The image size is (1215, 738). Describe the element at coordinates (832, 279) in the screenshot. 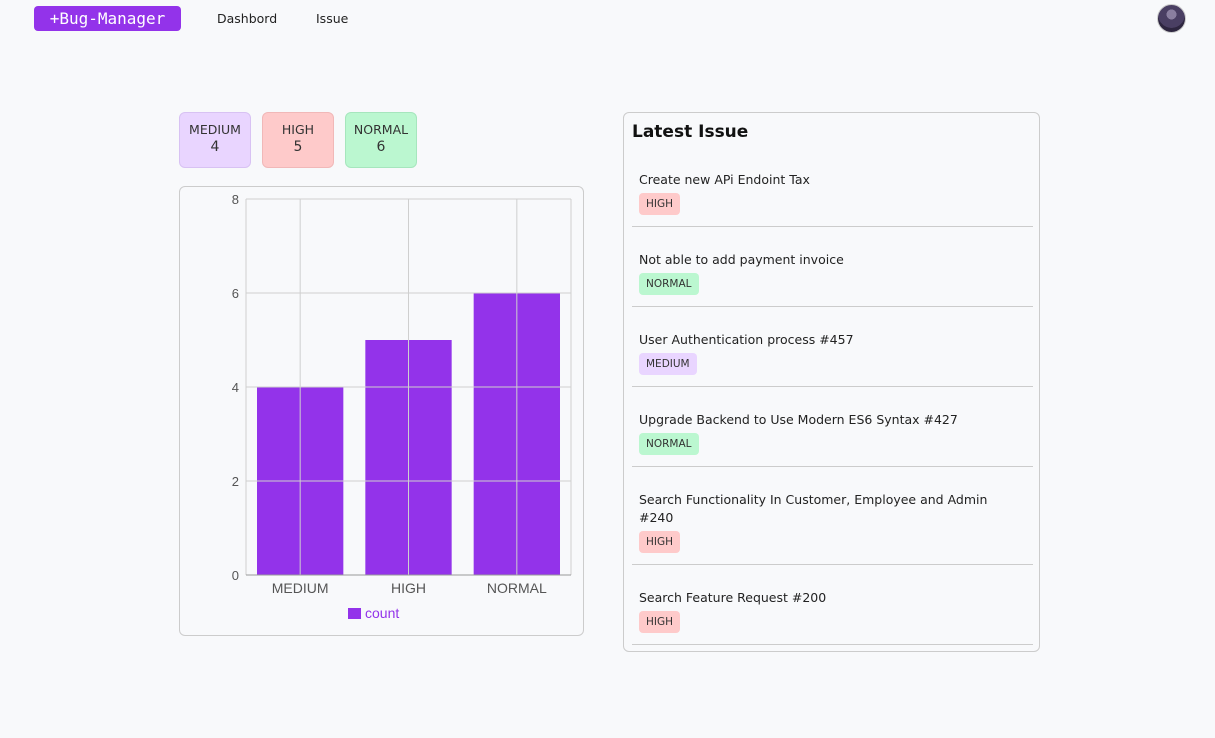

I see `list-item: Not able to add payment invoice NORMAL` at that location.